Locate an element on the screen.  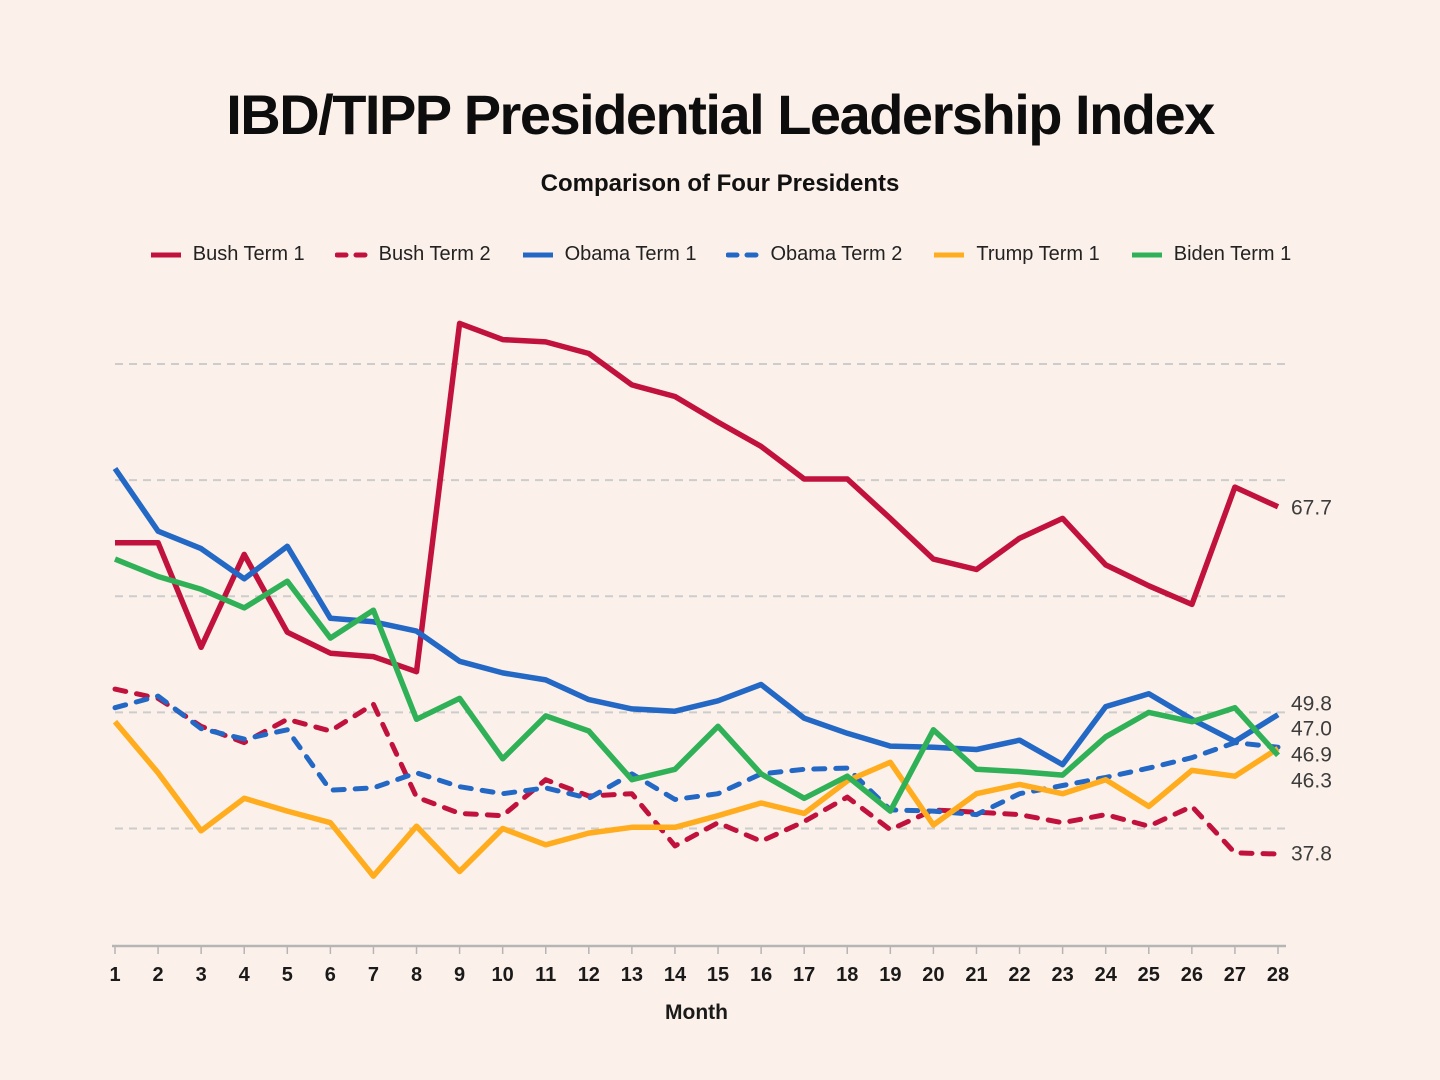
x-tick-label-2: 2 is located at coordinates (158, 975).